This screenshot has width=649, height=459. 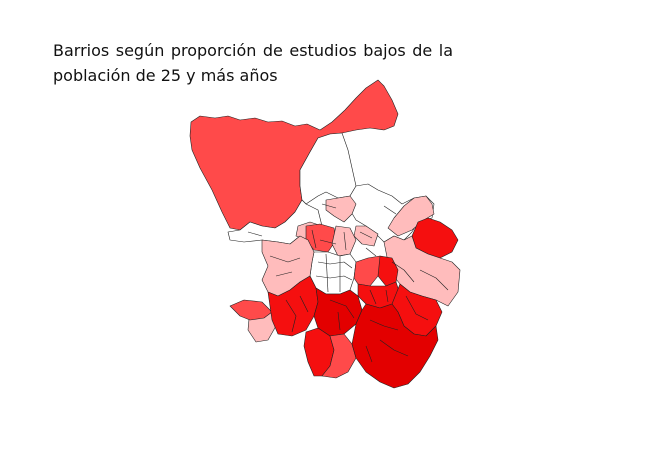 I want to click on barrio-boundaries, so click(x=348, y=283).